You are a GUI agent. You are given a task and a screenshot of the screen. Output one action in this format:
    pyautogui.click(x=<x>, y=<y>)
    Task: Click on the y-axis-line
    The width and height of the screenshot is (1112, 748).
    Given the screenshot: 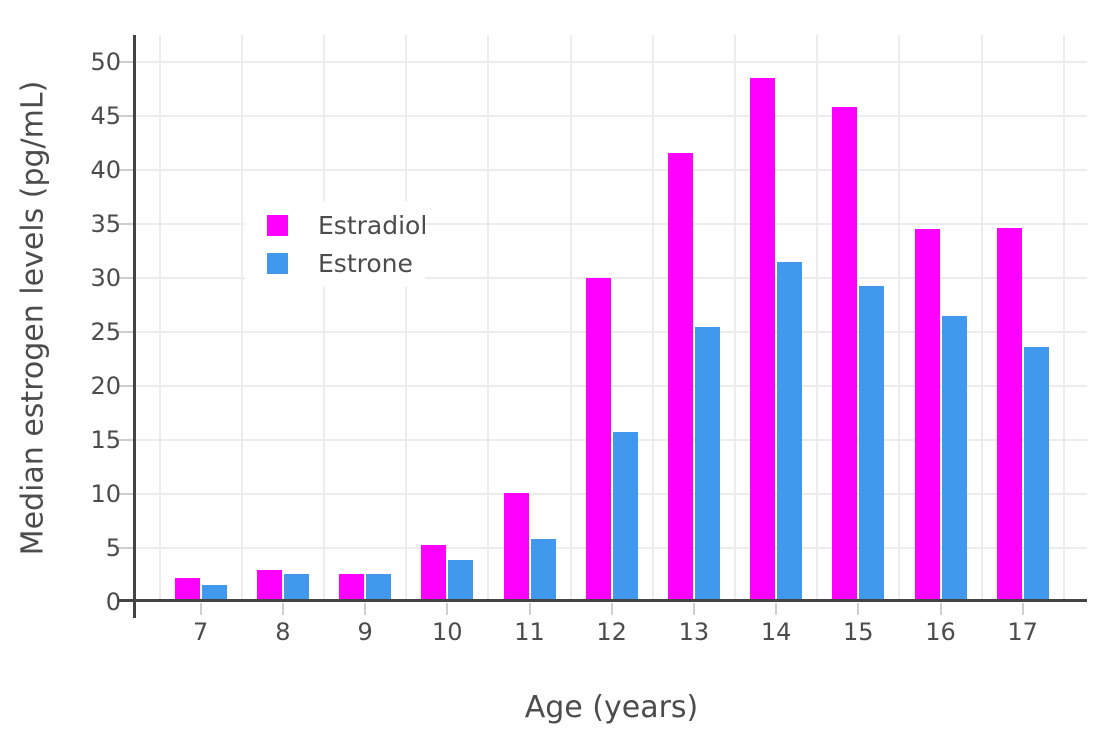 What is the action you would take?
    pyautogui.click(x=134, y=326)
    